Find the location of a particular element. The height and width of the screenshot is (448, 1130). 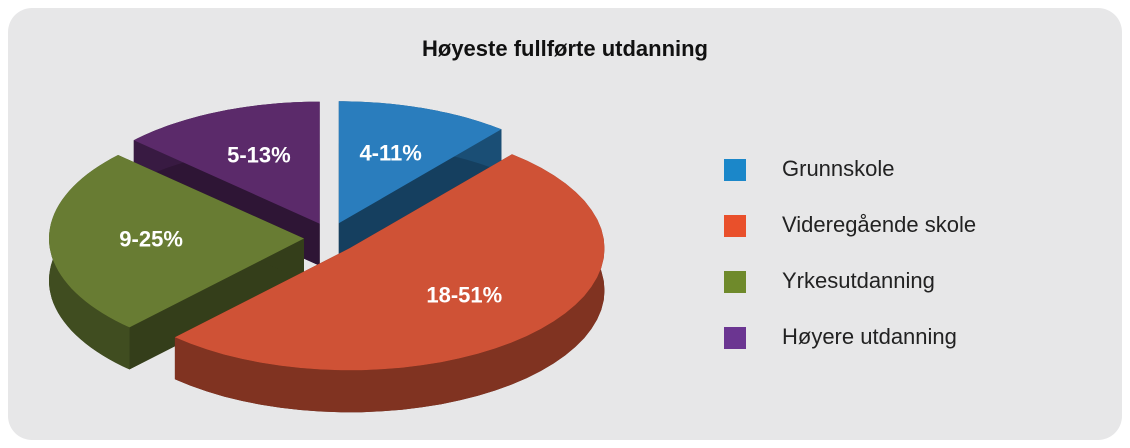

legend-label: Yrkesutdanning is located at coordinates (858, 280).